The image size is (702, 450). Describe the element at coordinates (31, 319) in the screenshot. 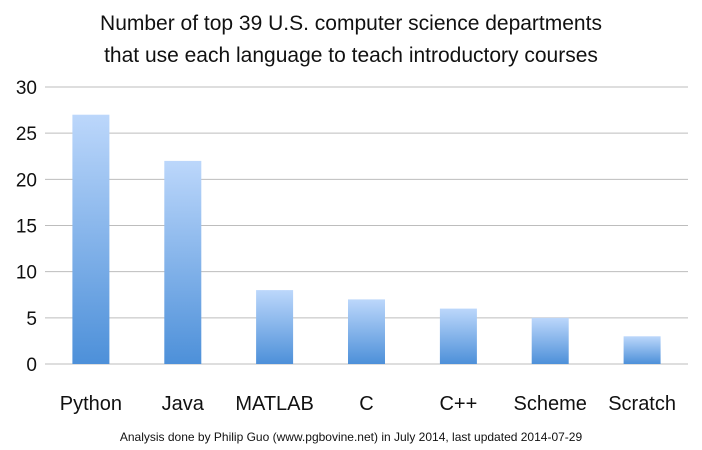

I see `y-tick-label: 5` at that location.